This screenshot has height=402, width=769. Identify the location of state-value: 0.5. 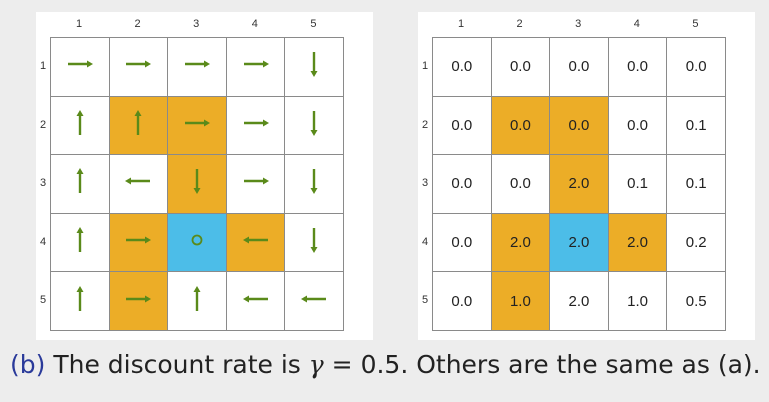
(696, 301).